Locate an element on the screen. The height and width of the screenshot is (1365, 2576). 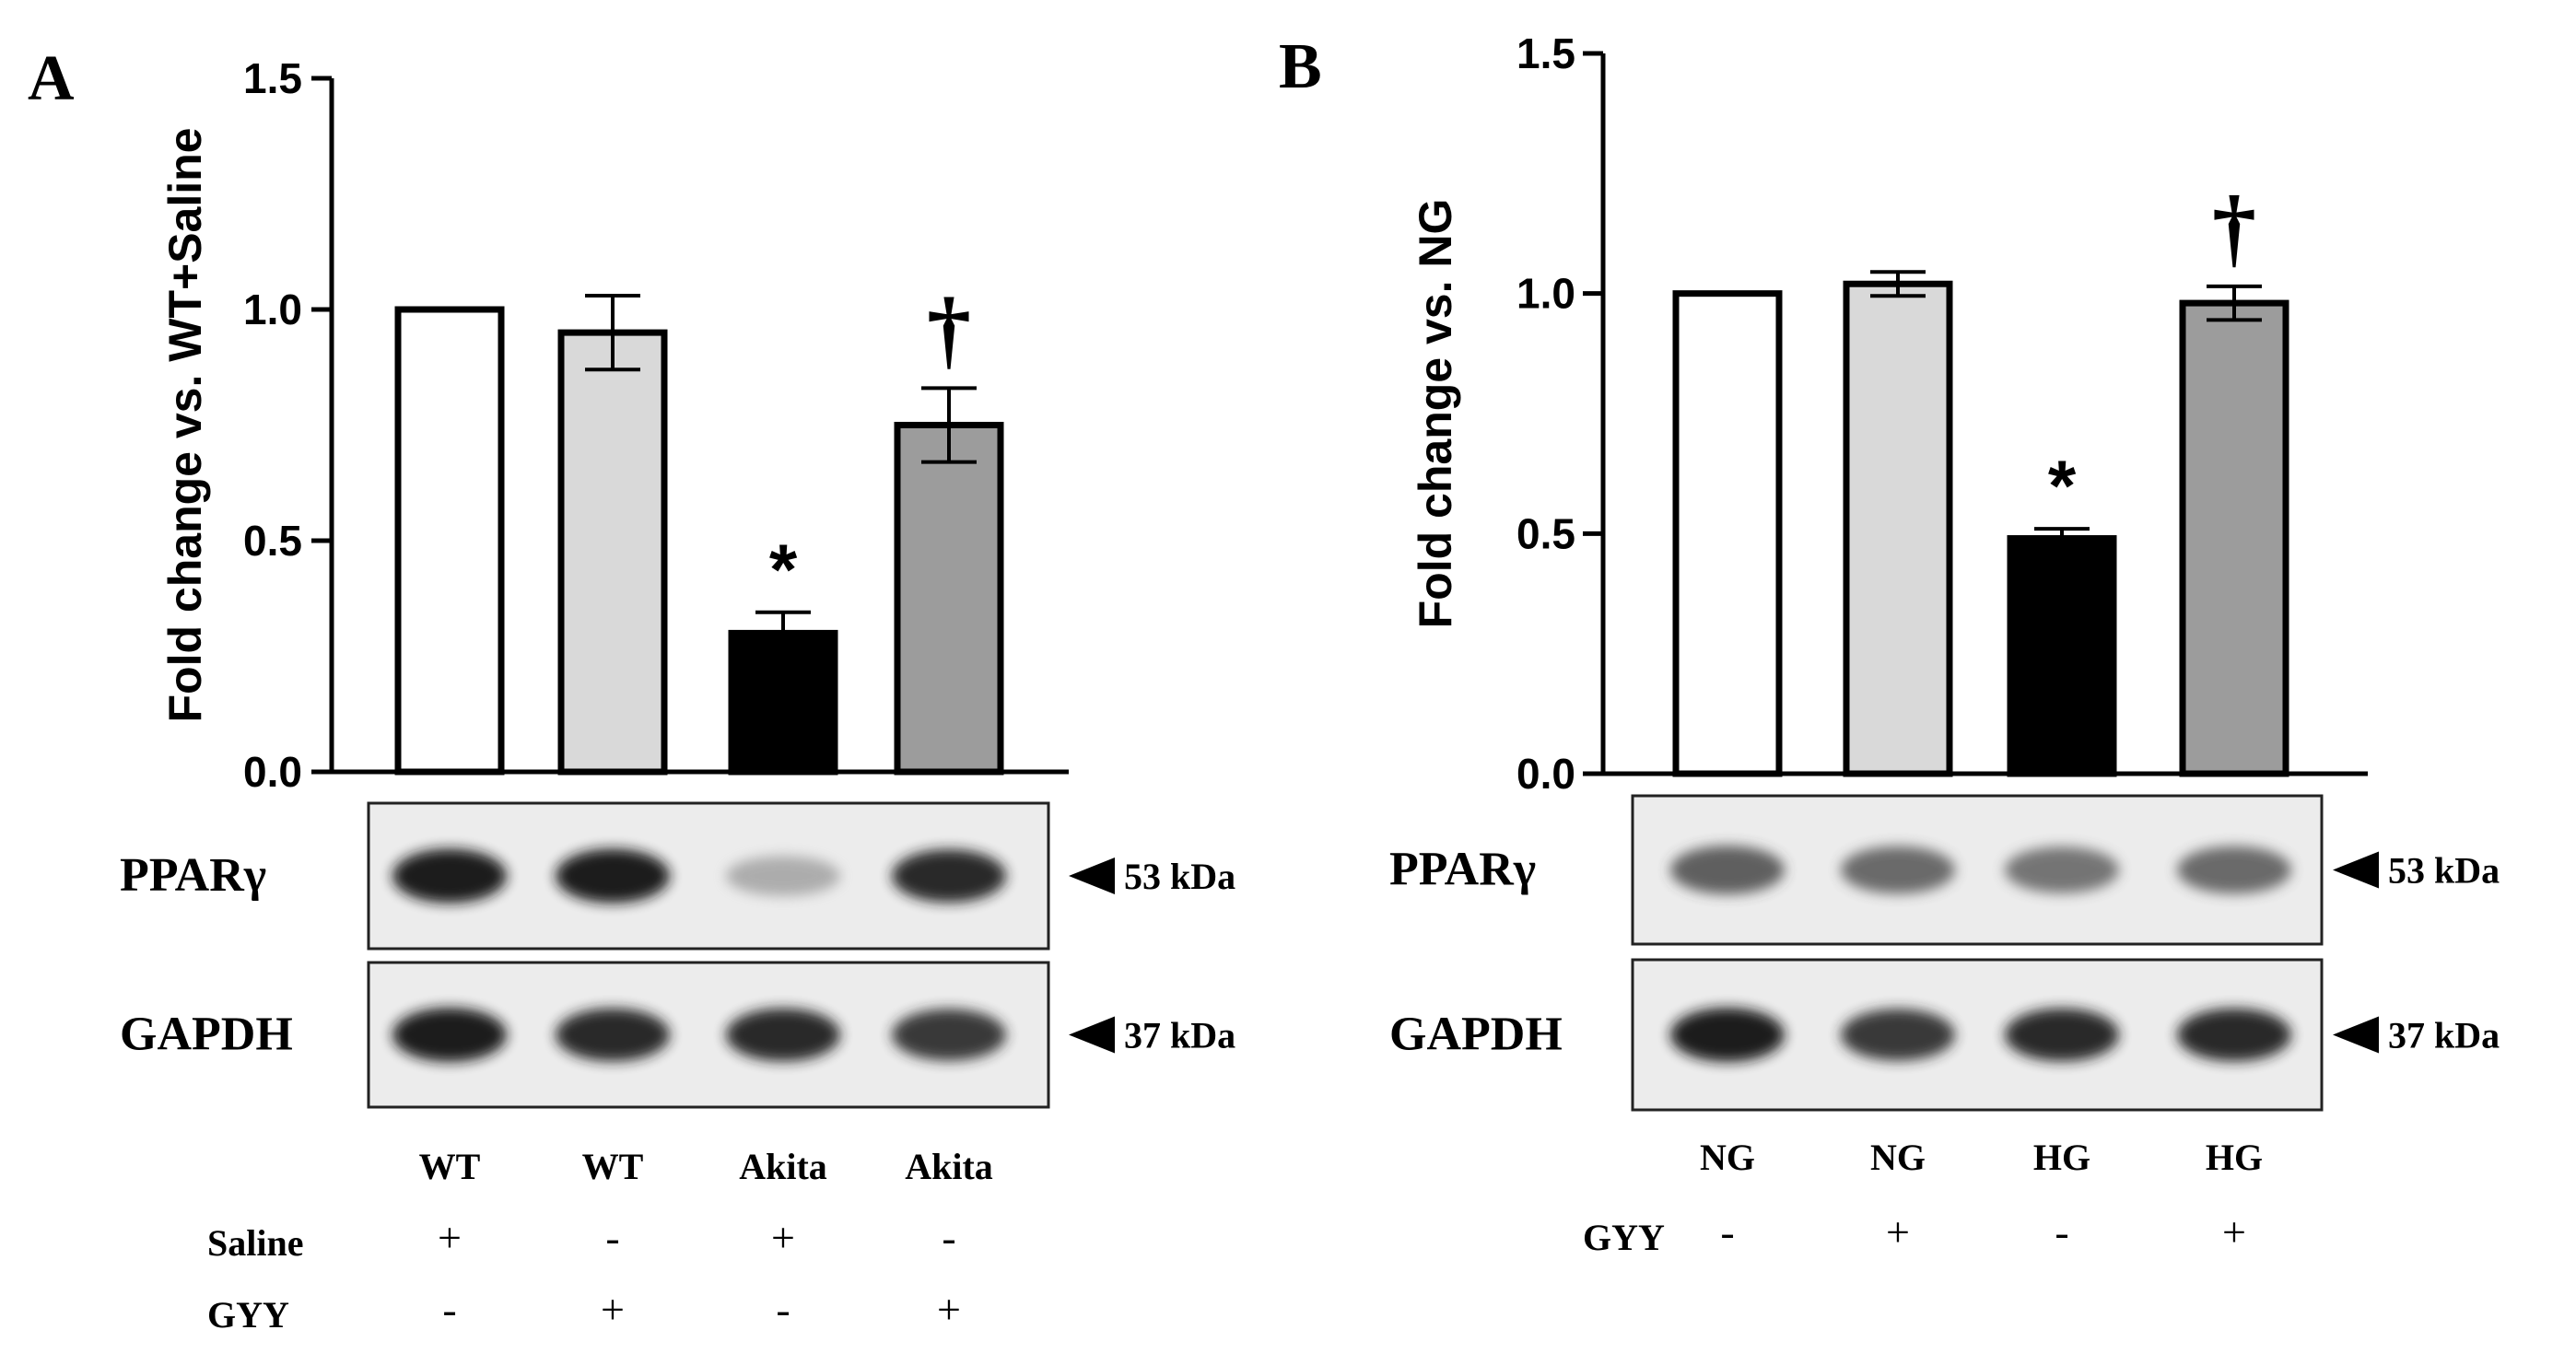
y-axis-label: Fold change vs. WT+Saline is located at coordinates (185, 425).